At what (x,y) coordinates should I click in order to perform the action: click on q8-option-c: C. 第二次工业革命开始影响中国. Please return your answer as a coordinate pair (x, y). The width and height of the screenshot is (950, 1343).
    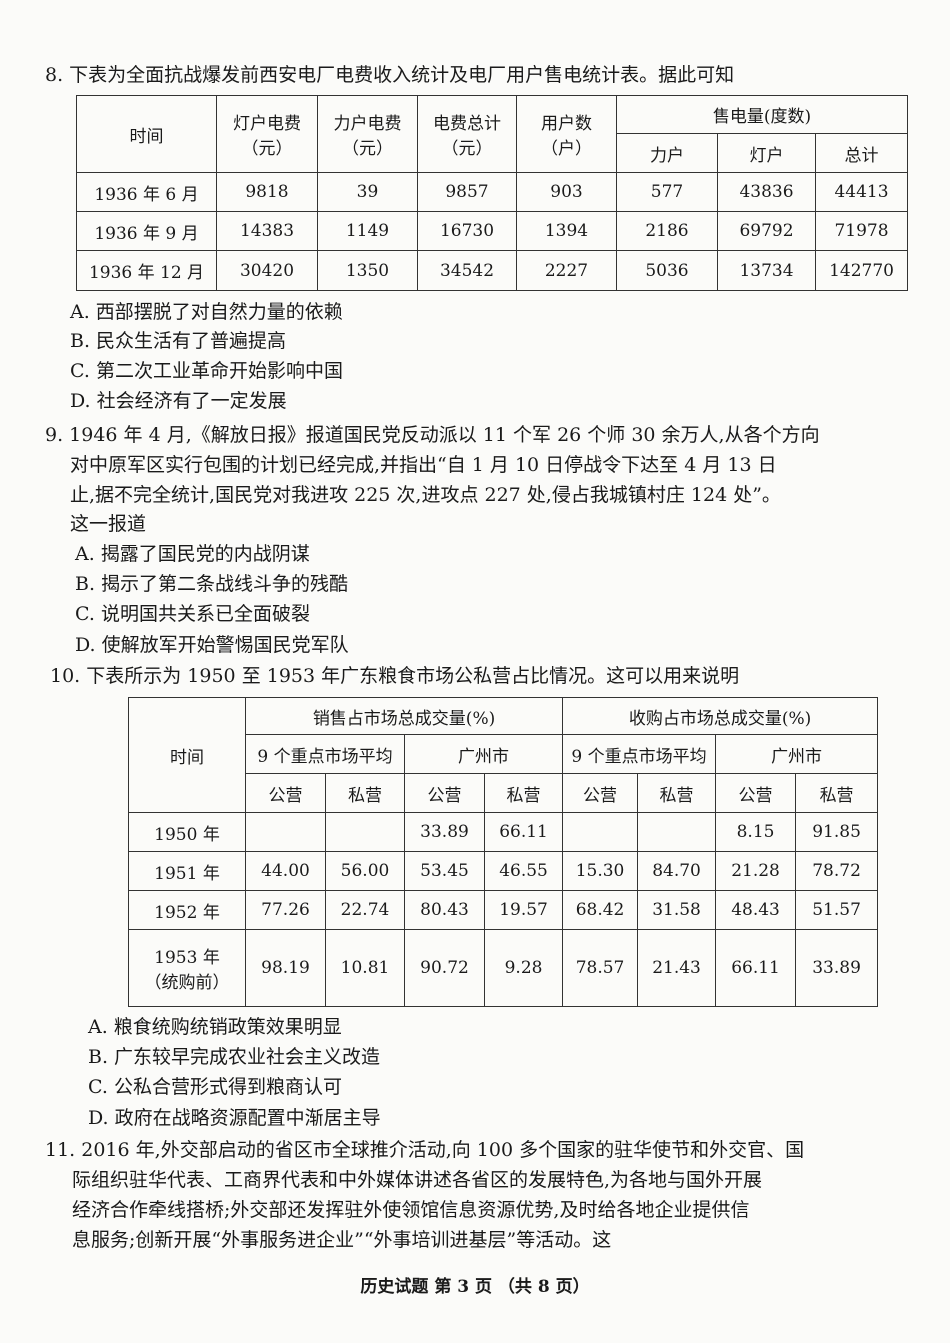
    Looking at the image, I should click on (206, 371).